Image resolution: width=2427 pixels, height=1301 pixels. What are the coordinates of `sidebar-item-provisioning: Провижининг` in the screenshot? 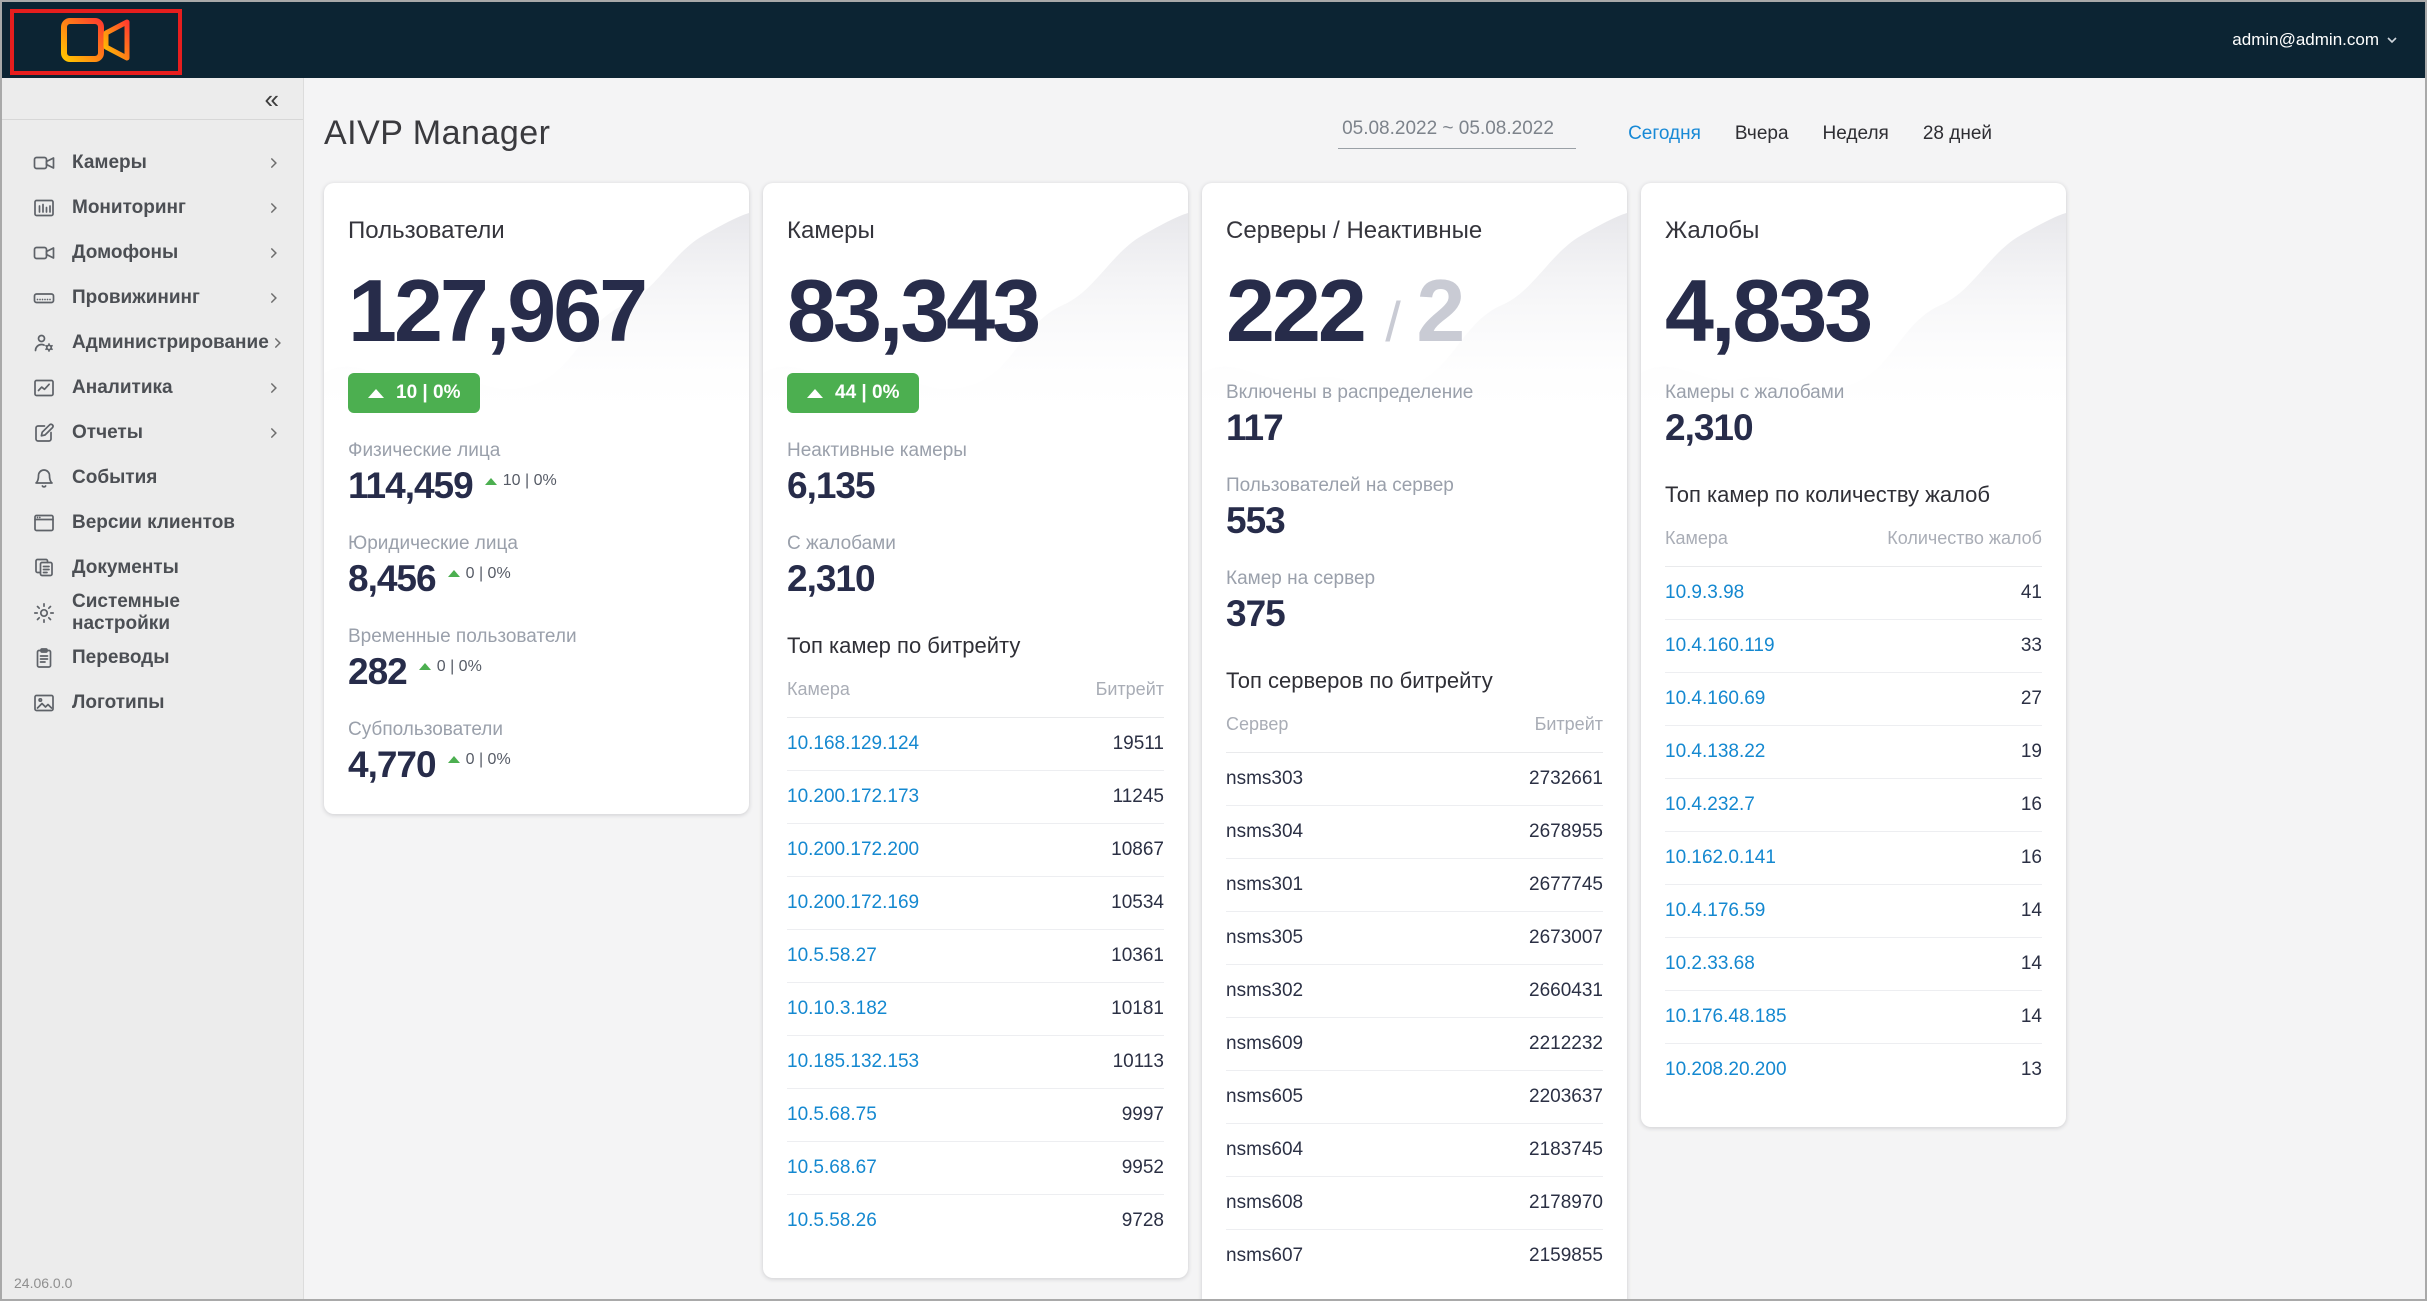 It's located at (152, 297).